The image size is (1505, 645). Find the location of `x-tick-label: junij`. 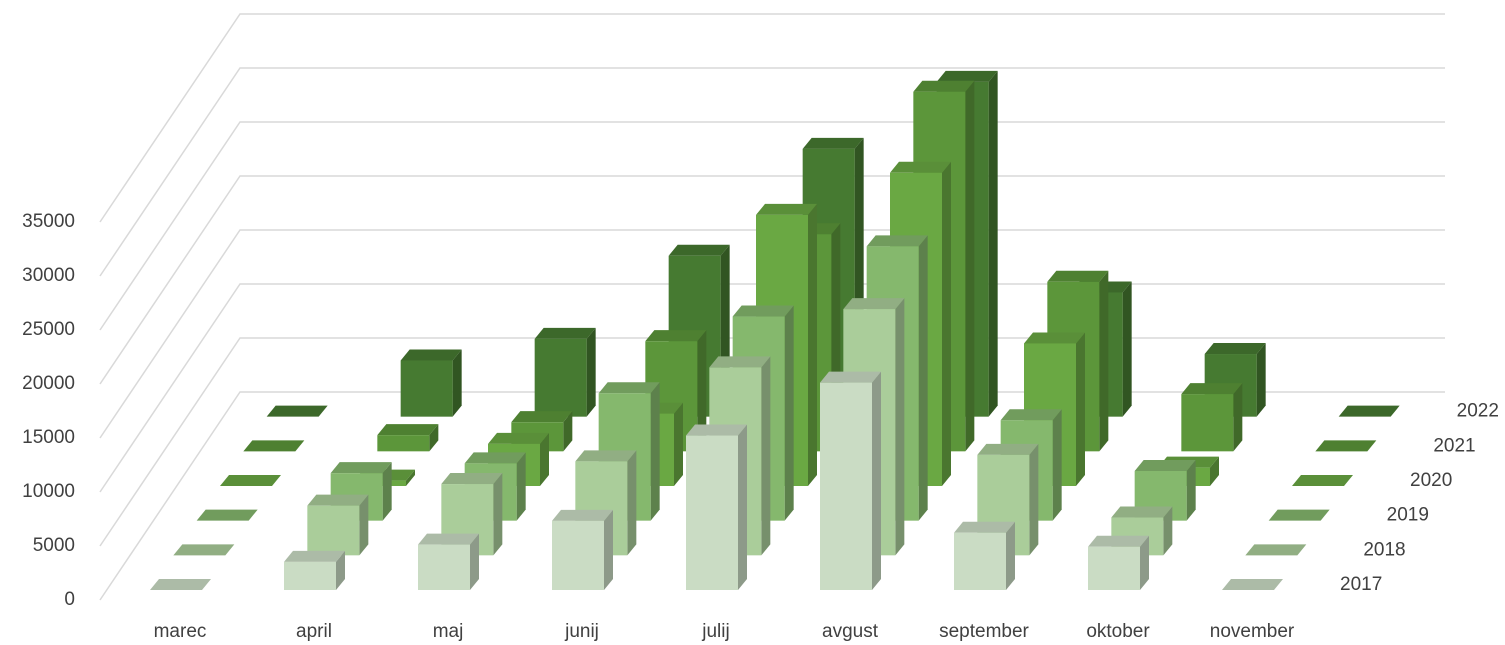

x-tick-label: junij is located at coordinates (581, 631).